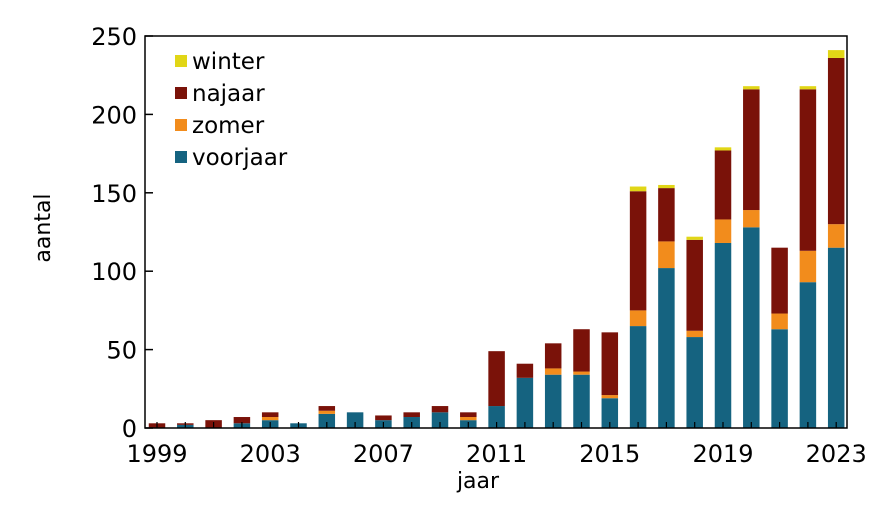  Describe the element at coordinates (270, 454) in the screenshot. I see `x-tick-label-2003: 2003` at that location.